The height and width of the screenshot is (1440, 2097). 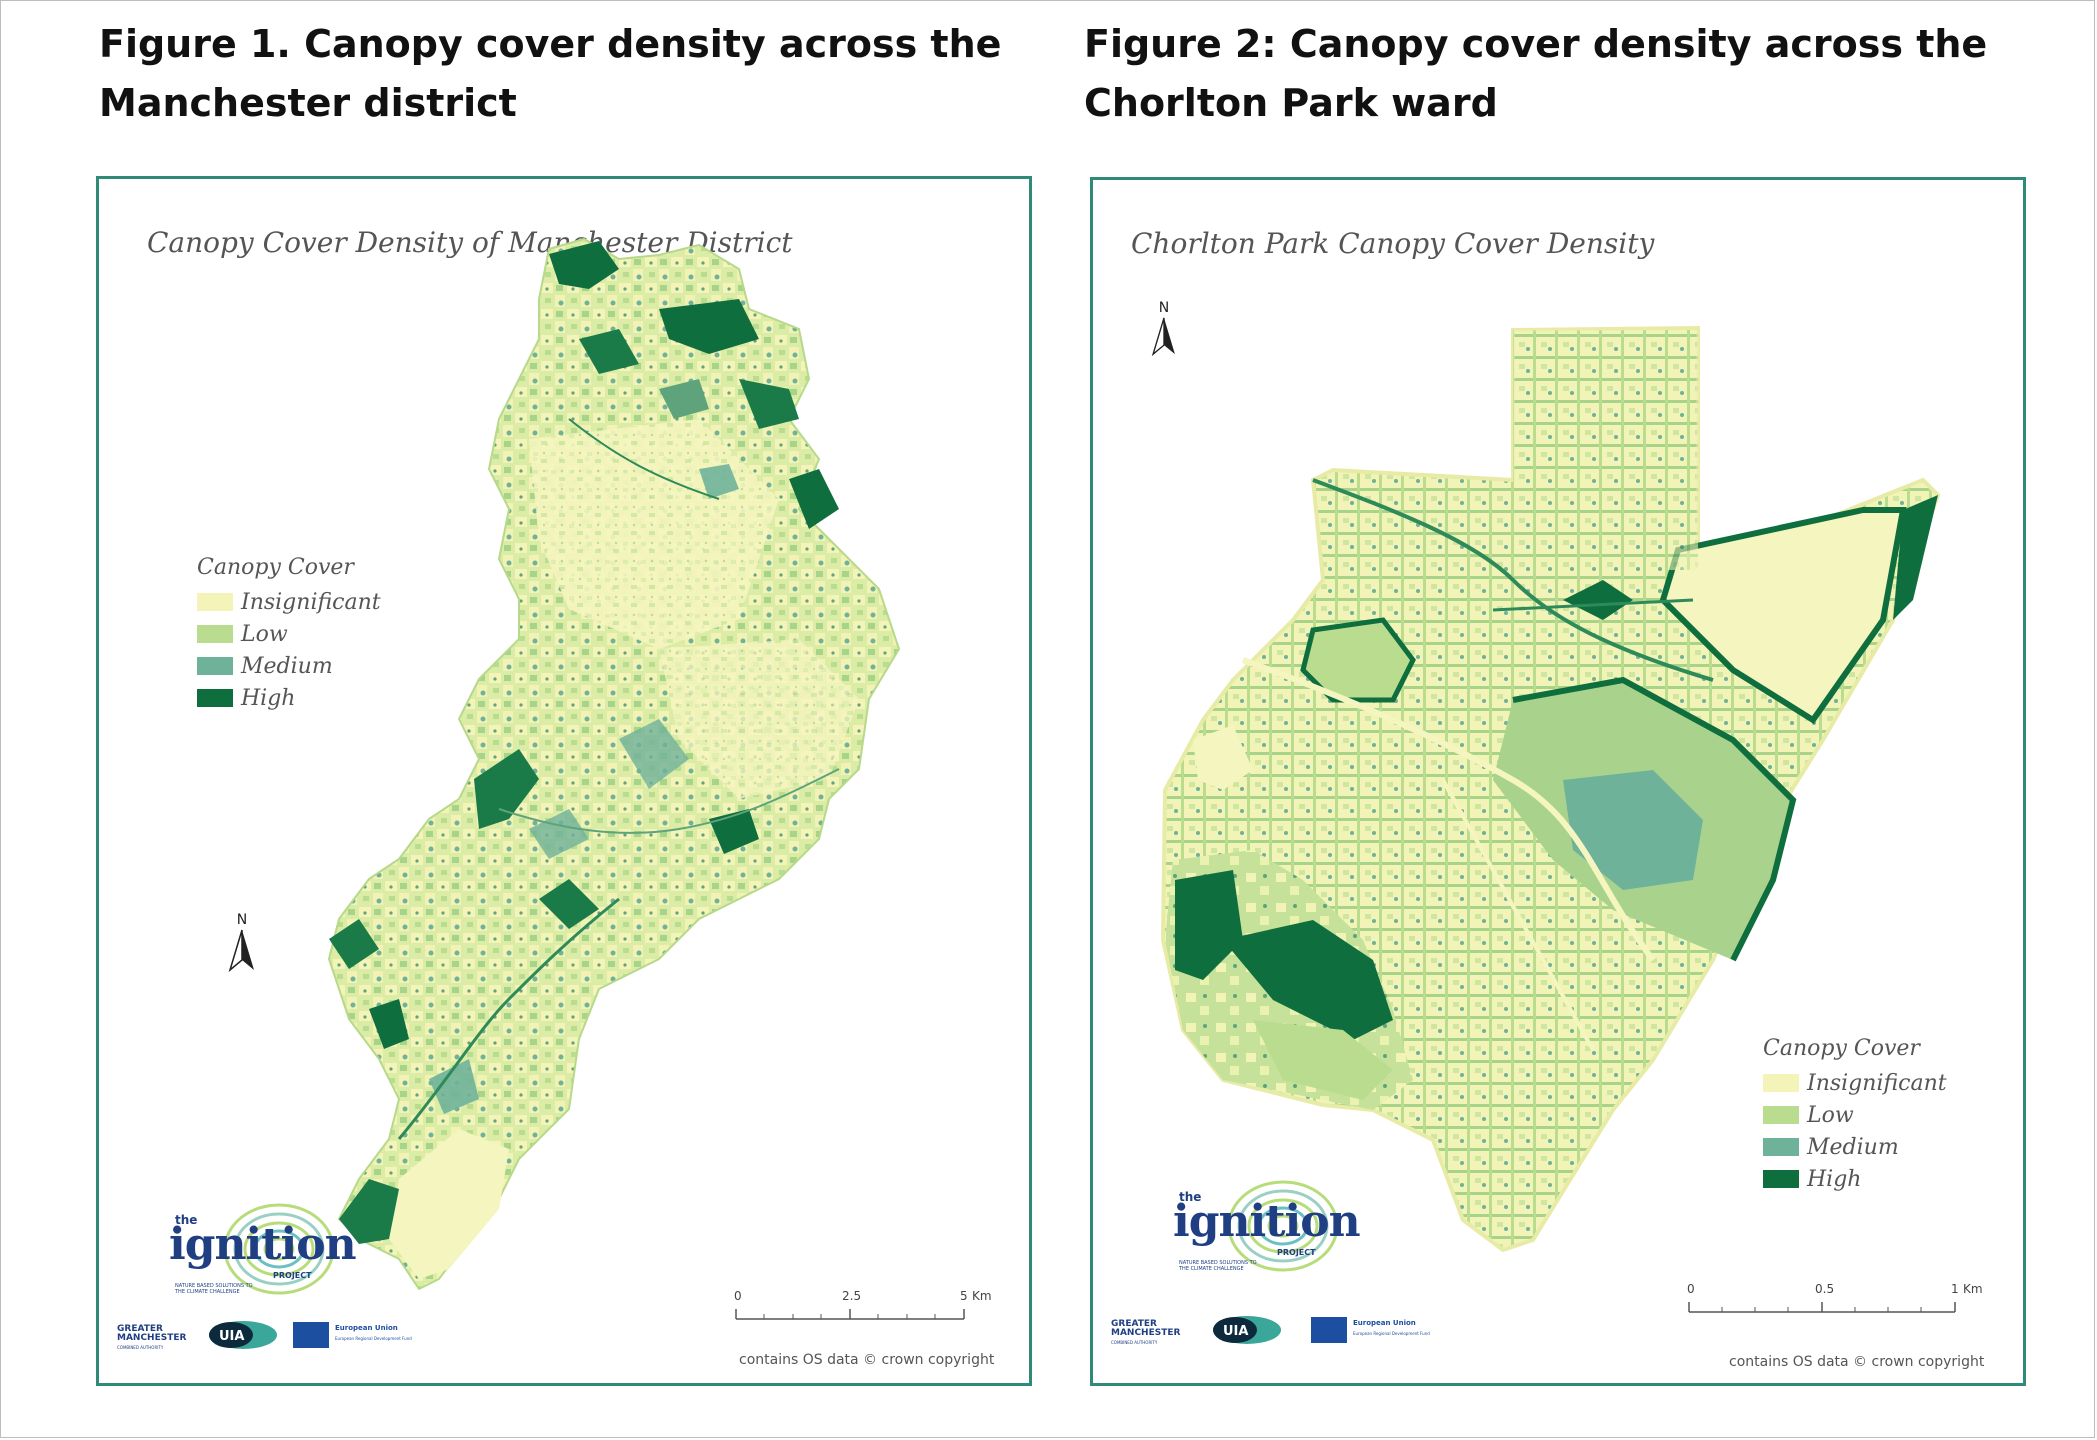 I want to click on scale-tick-mid: 0.5, so click(x=1825, y=1289).